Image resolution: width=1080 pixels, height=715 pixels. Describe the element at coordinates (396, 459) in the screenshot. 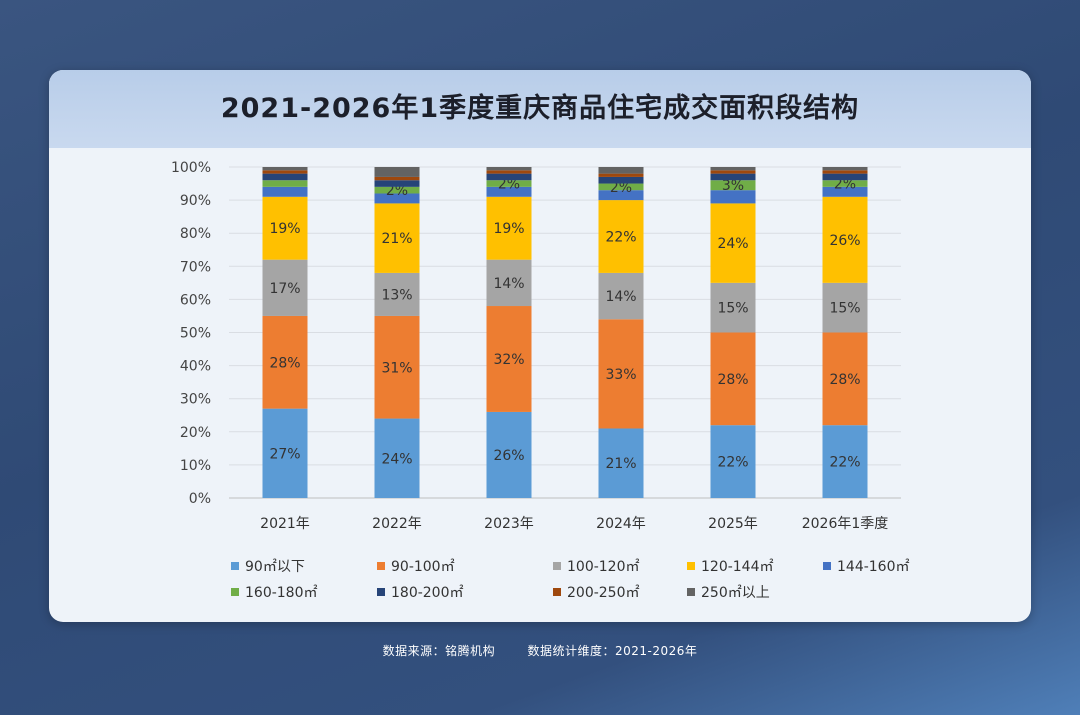

I see `data-label: 24%` at that location.